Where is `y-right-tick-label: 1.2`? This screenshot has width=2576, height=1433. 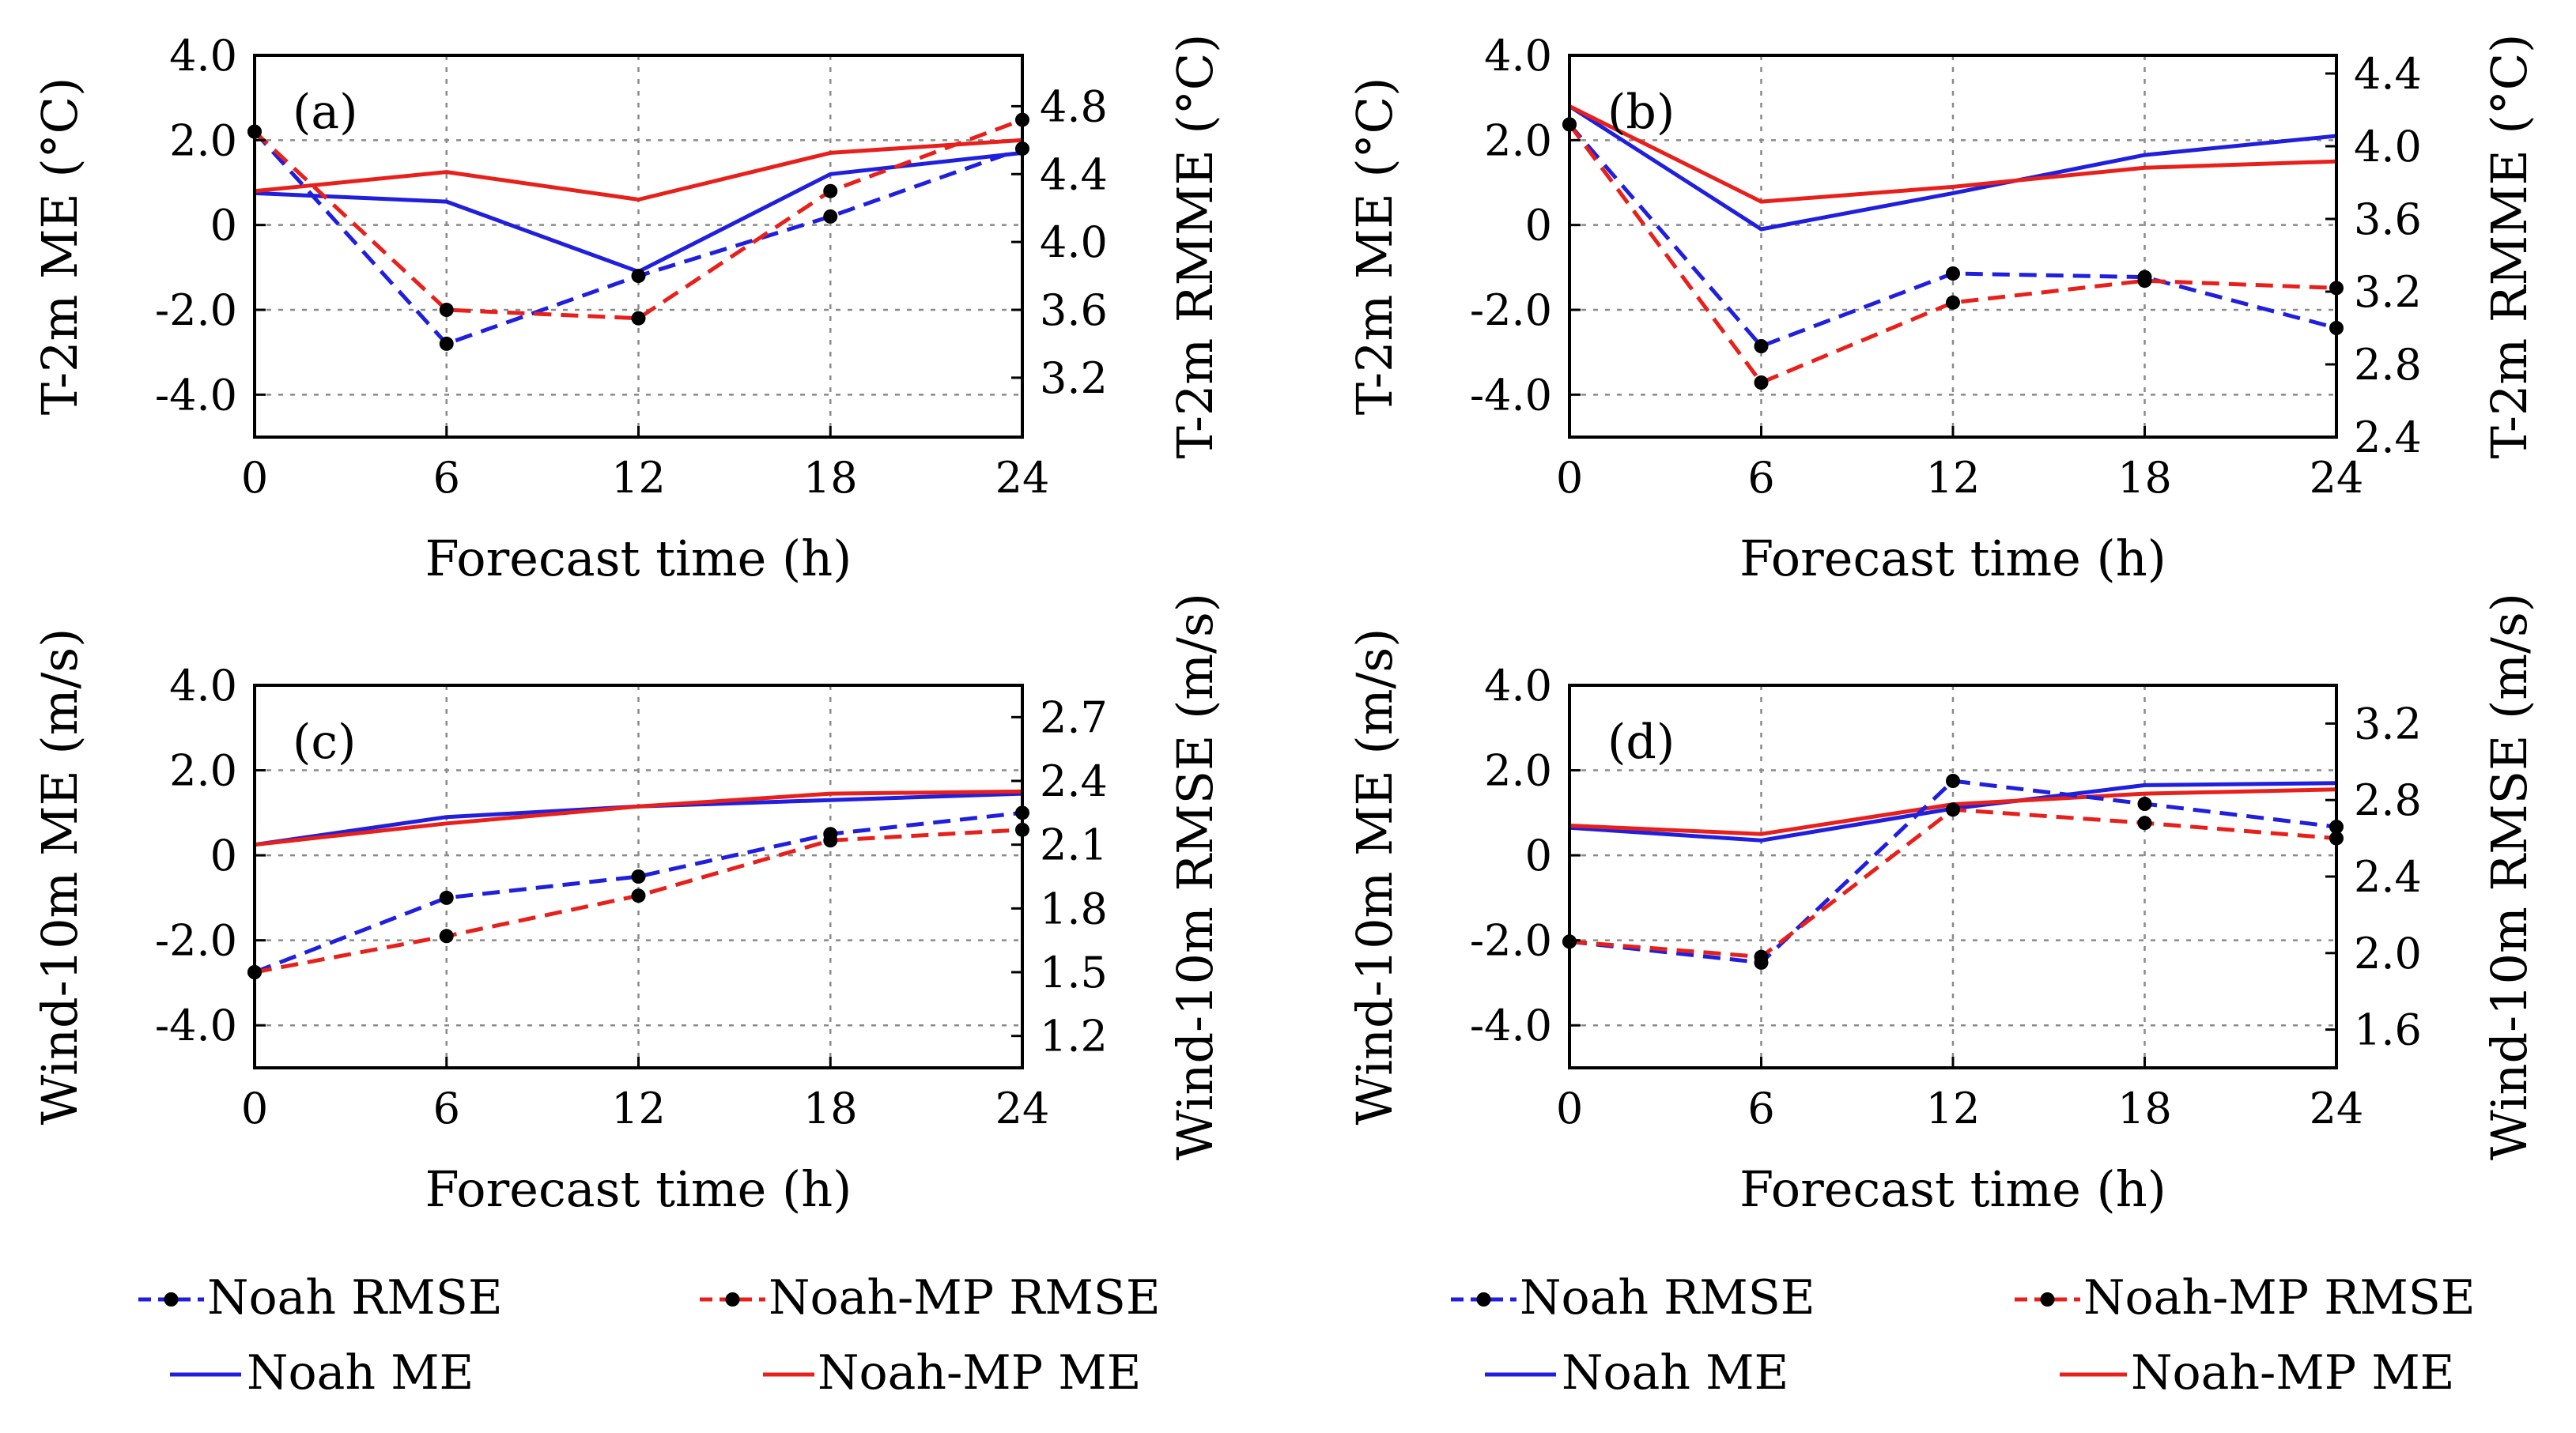 y-right-tick-label: 1.2 is located at coordinates (1074, 1037).